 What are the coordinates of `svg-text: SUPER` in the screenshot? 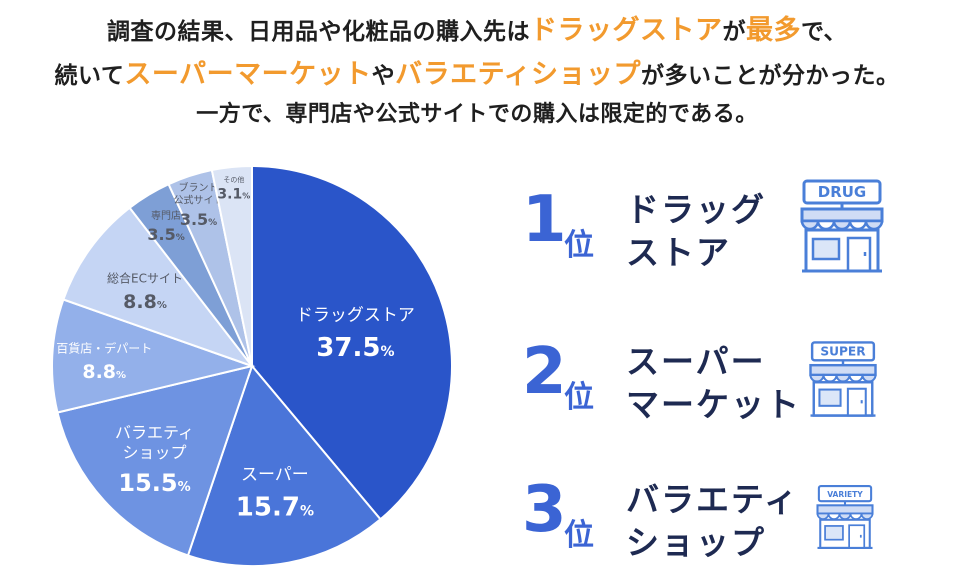 It's located at (843, 351).